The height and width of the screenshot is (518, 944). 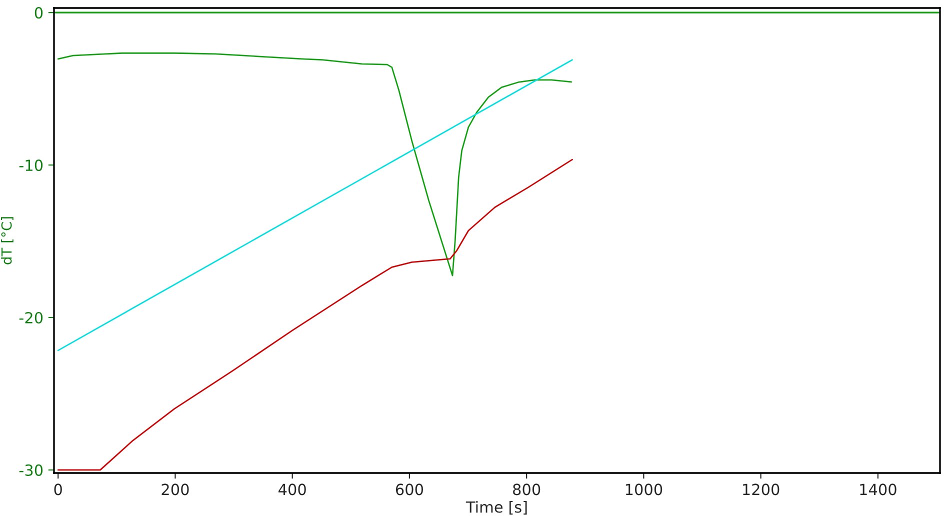 What do you see at coordinates (31, 318) in the screenshot?
I see `y-tick-label: -20` at bounding box center [31, 318].